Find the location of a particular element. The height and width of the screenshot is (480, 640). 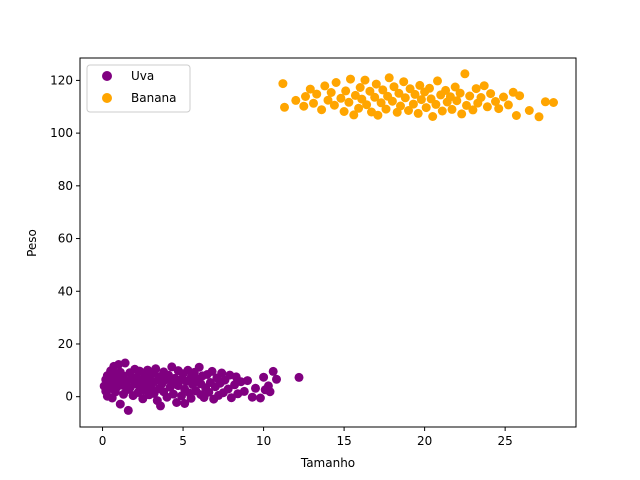

y-axis-label: Peso is located at coordinates (32, 243).